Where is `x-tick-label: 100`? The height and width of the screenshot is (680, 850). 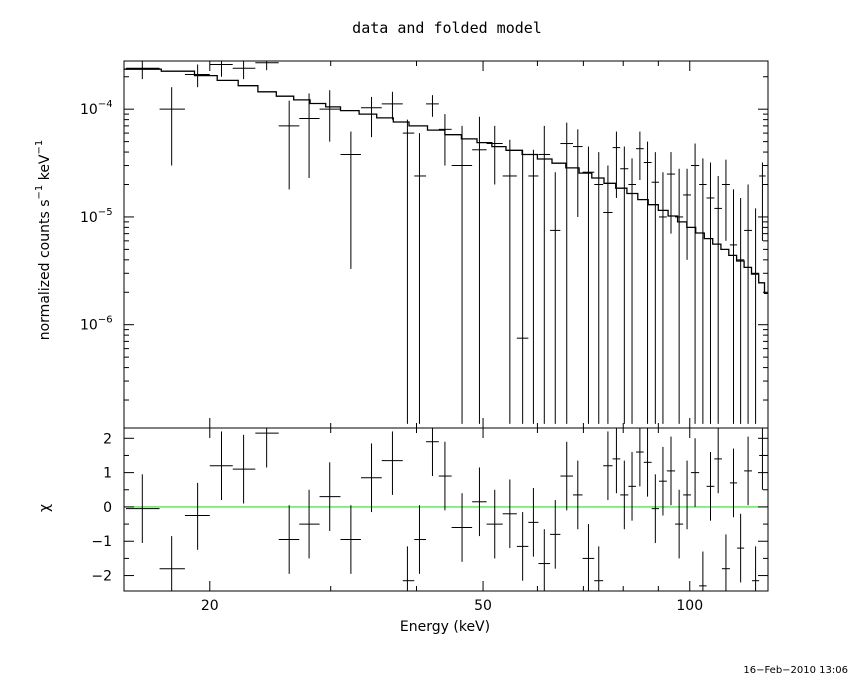
x-tick-label: 100 is located at coordinates (689, 606).